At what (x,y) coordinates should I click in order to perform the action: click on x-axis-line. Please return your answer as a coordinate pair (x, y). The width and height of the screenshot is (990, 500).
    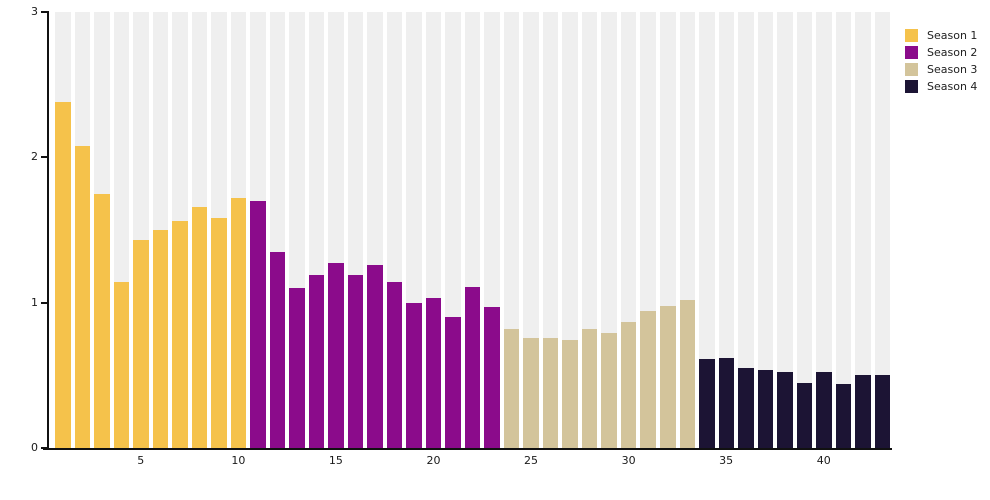
    Looking at the image, I should click on (467, 449).